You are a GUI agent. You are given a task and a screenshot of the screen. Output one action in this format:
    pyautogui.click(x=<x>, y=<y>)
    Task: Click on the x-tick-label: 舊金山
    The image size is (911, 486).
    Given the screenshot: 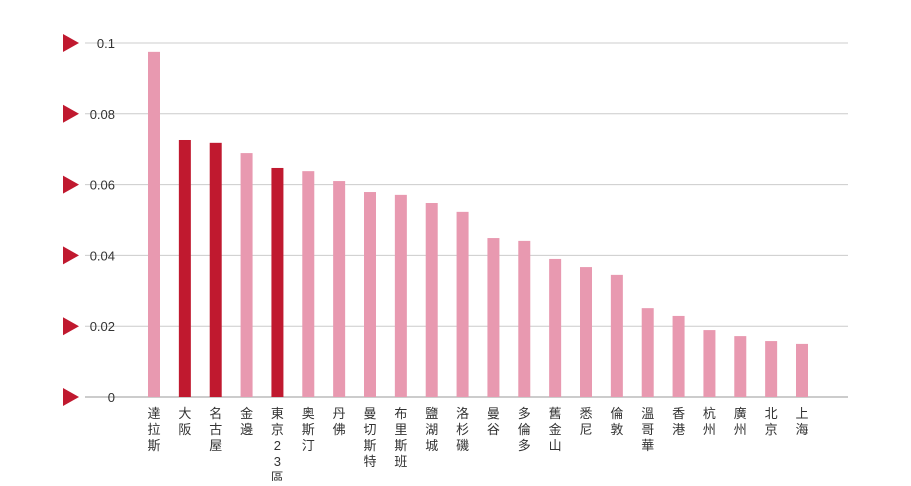 What is the action you would take?
    pyautogui.click(x=555, y=429)
    